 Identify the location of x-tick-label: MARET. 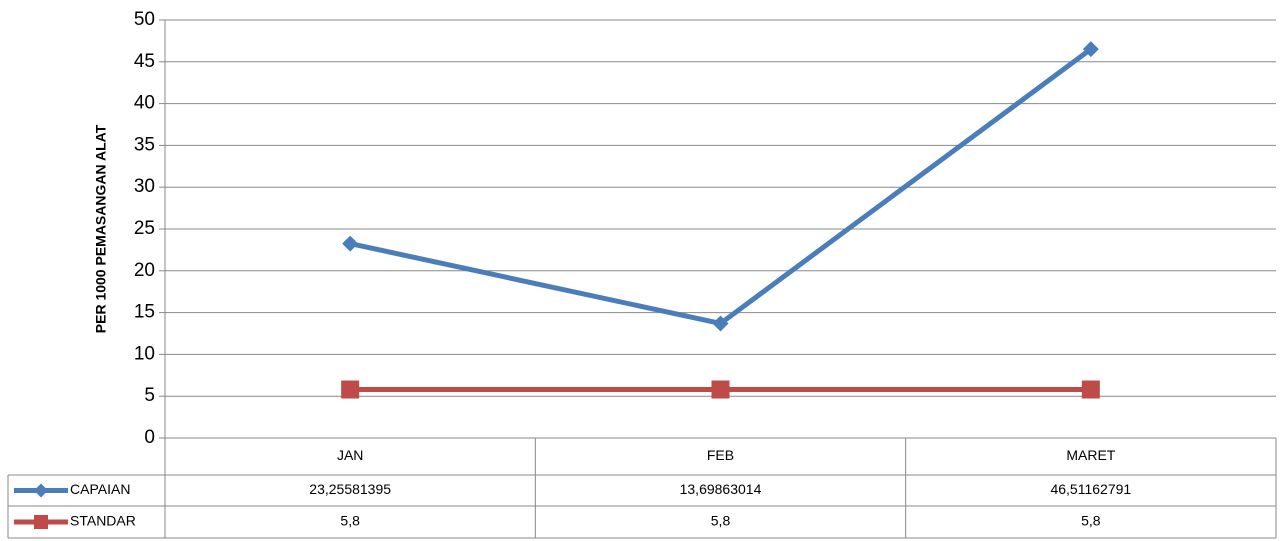
(1090, 455).